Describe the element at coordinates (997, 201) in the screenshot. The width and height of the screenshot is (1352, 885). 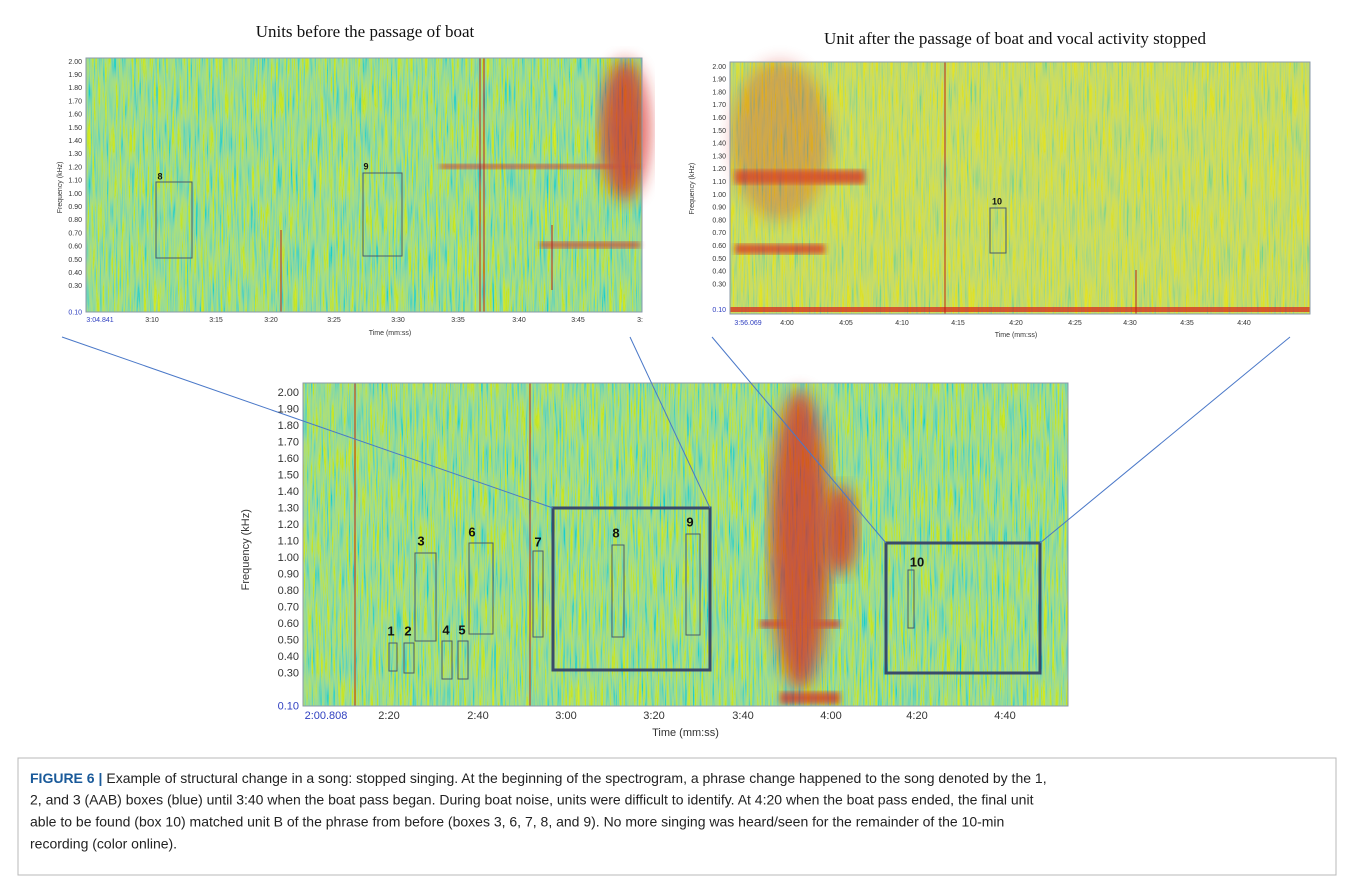
I see `unit-label: 10` at that location.